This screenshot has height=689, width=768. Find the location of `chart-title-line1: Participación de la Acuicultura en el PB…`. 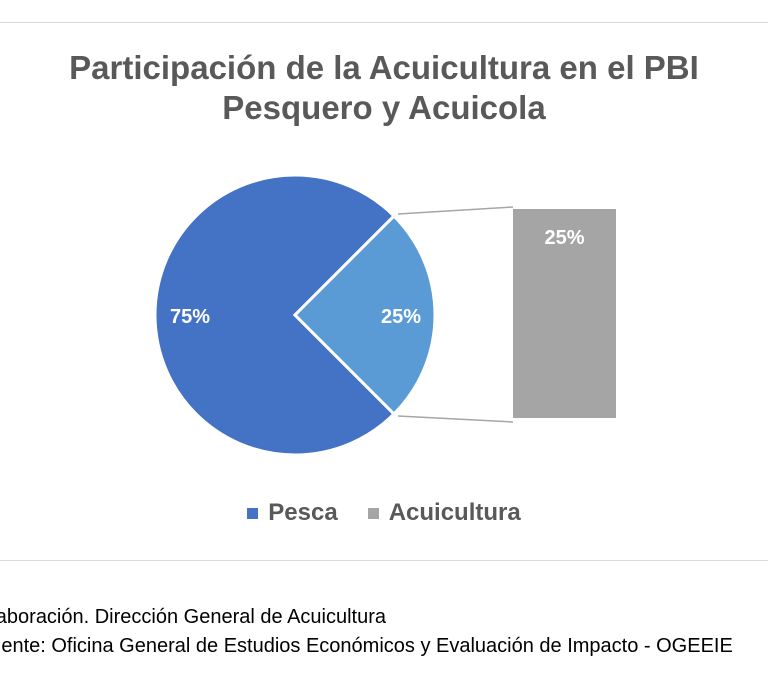

chart-title-line1: Participación de la Acuicultura en el PB… is located at coordinates (384, 67).